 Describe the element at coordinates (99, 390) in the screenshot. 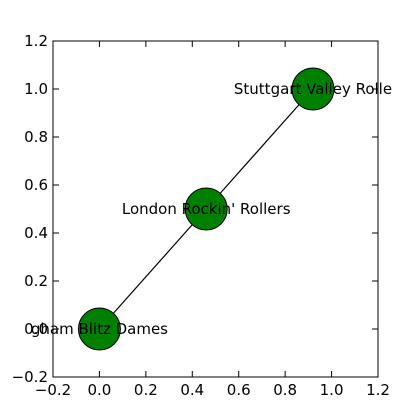

I see `x-tick-label: 0.0` at that location.